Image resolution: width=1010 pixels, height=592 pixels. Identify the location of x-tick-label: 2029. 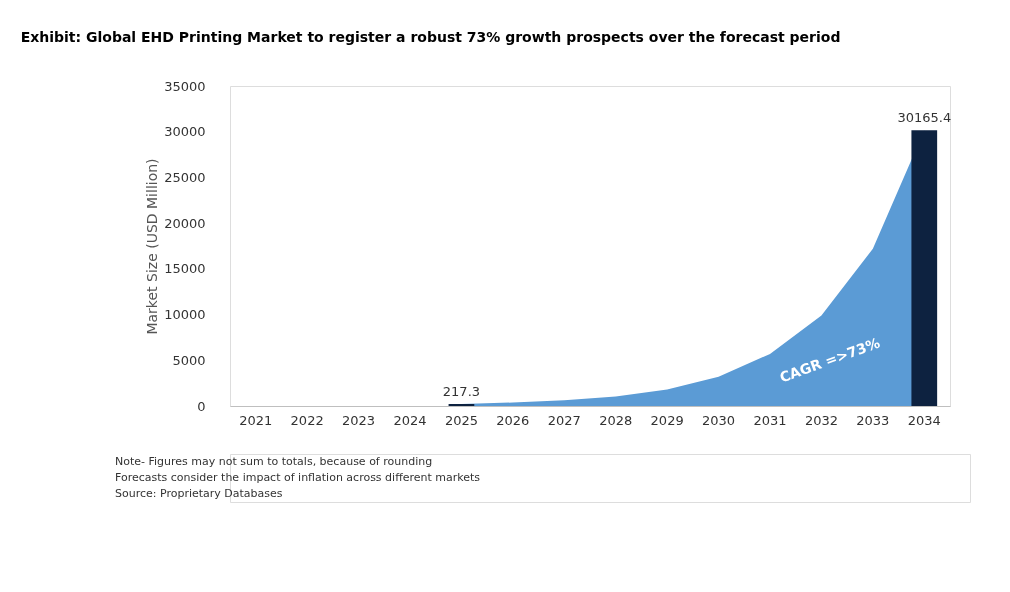
(667, 420).